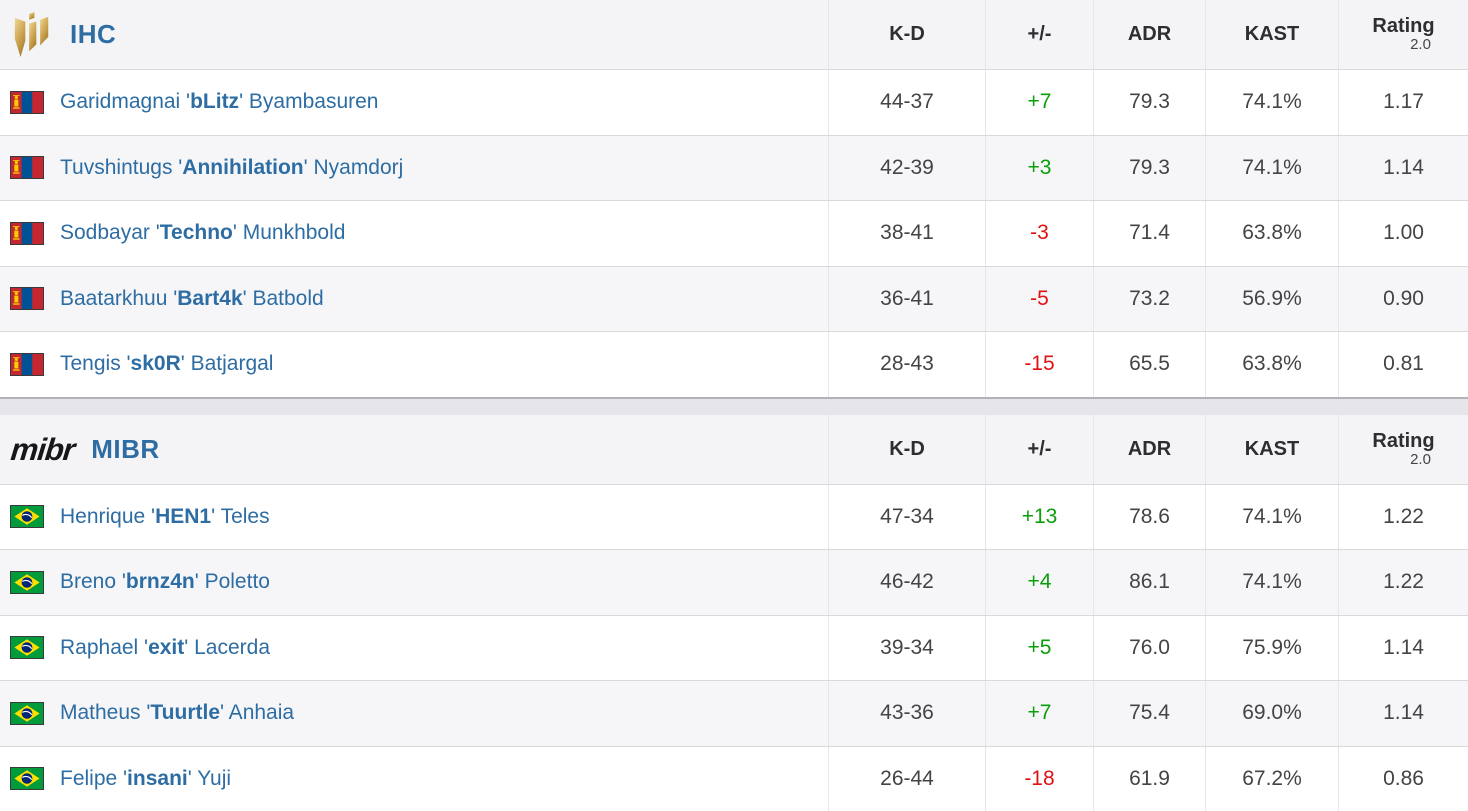 The height and width of the screenshot is (811, 1468). What do you see at coordinates (906, 516) in the screenshot?
I see `kd-value: 47-34` at bounding box center [906, 516].